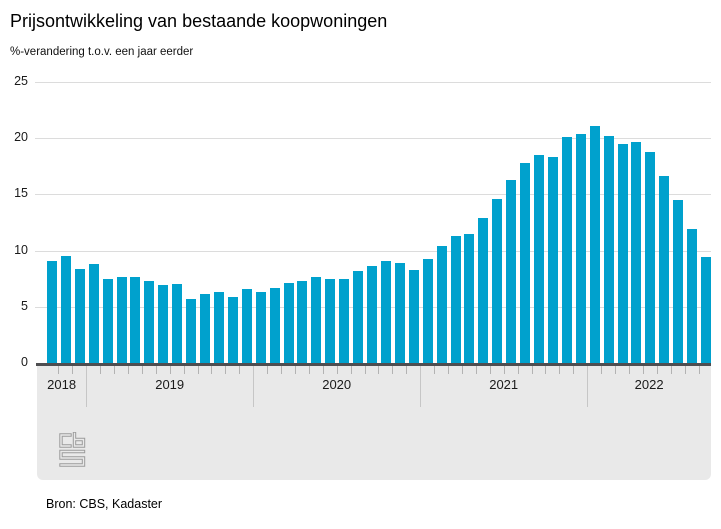  Describe the element at coordinates (337, 384) in the screenshot. I see `year-label: 2020` at that location.